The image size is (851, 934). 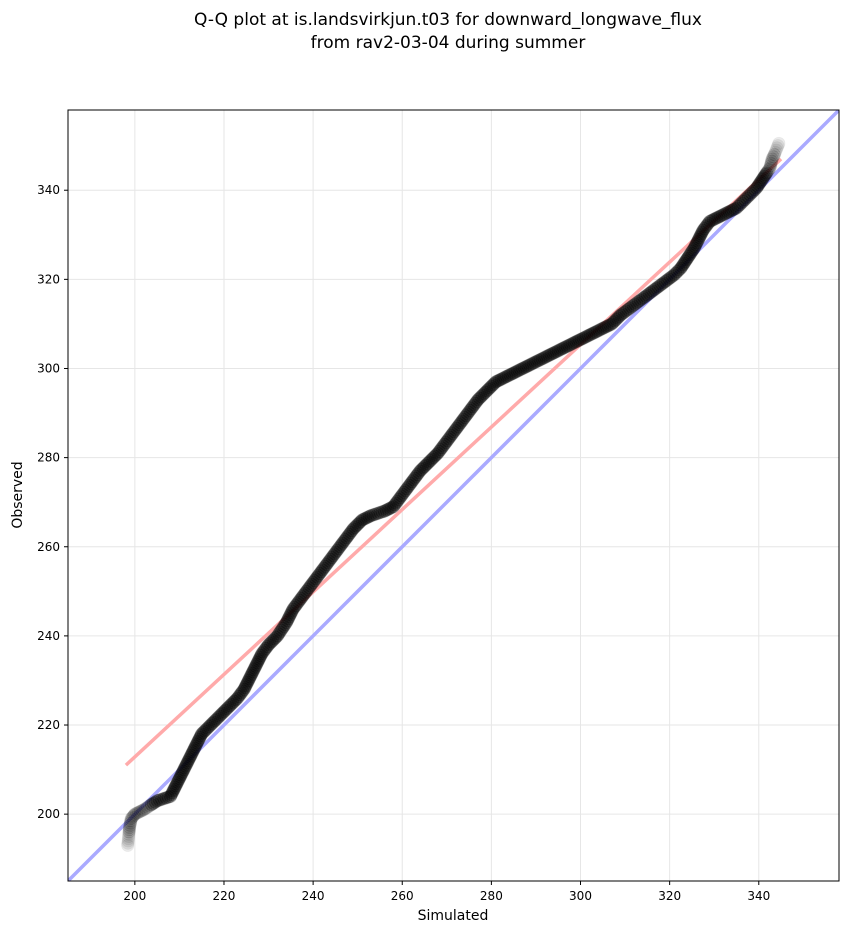 What do you see at coordinates (48, 814) in the screenshot?
I see `y-tick-label: 200` at bounding box center [48, 814].